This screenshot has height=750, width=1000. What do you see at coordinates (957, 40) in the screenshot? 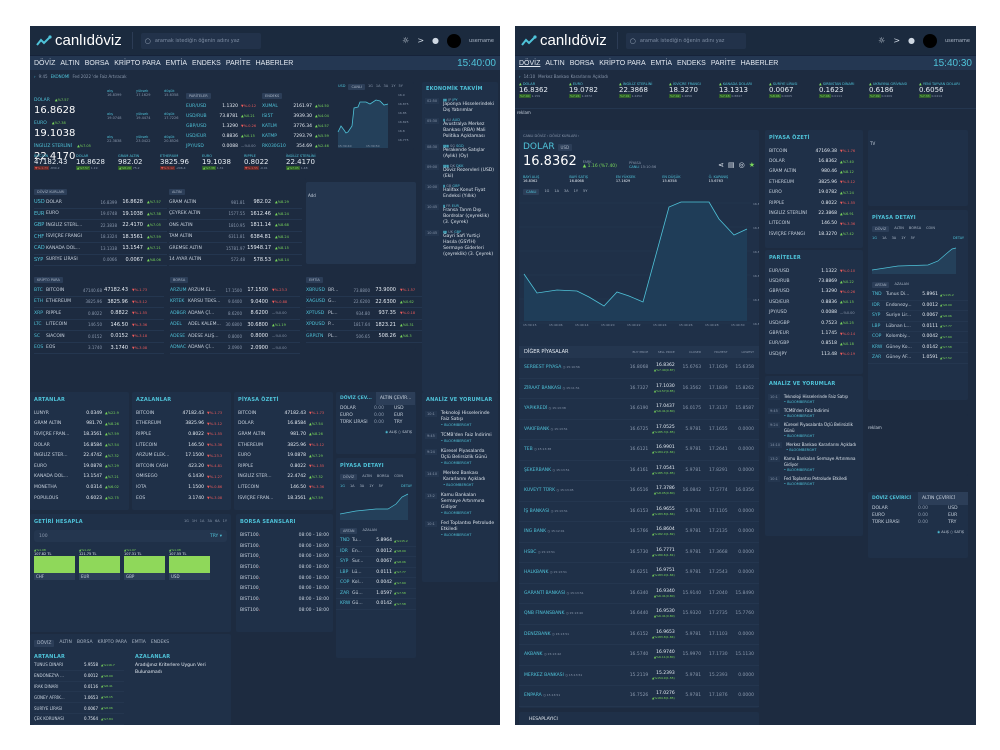
I see `username: username` at bounding box center [957, 40].